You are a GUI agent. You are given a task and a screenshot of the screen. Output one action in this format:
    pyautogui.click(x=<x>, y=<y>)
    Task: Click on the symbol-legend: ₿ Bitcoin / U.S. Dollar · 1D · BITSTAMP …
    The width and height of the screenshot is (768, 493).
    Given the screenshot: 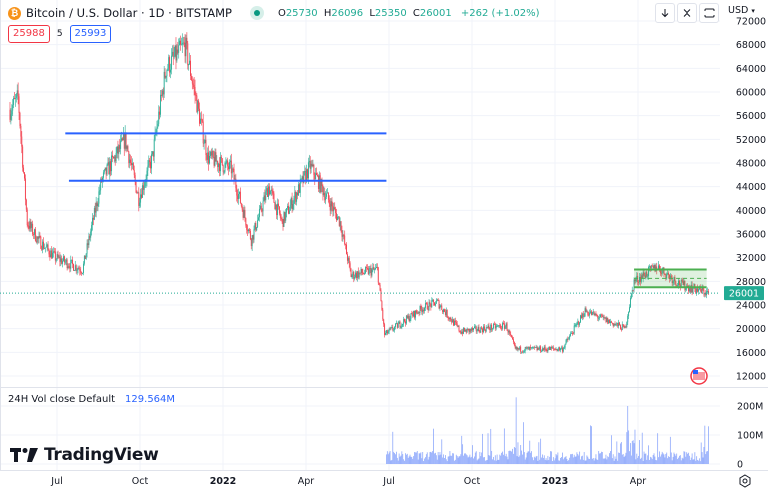 What is the action you would take?
    pyautogui.click(x=274, y=13)
    